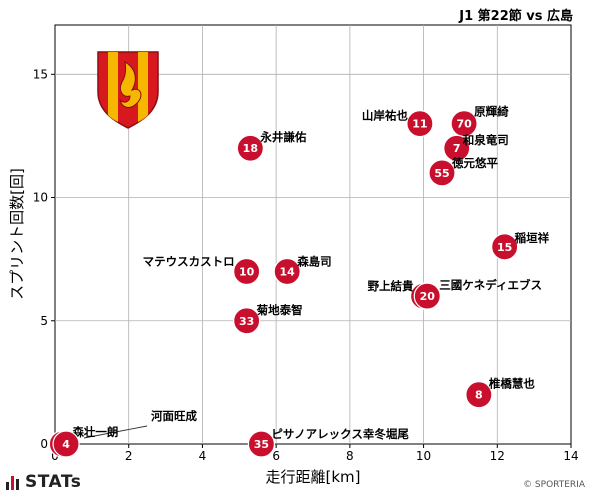 The height and width of the screenshot is (496, 591). I want to click on y-tick-label: 5, so click(44, 321).